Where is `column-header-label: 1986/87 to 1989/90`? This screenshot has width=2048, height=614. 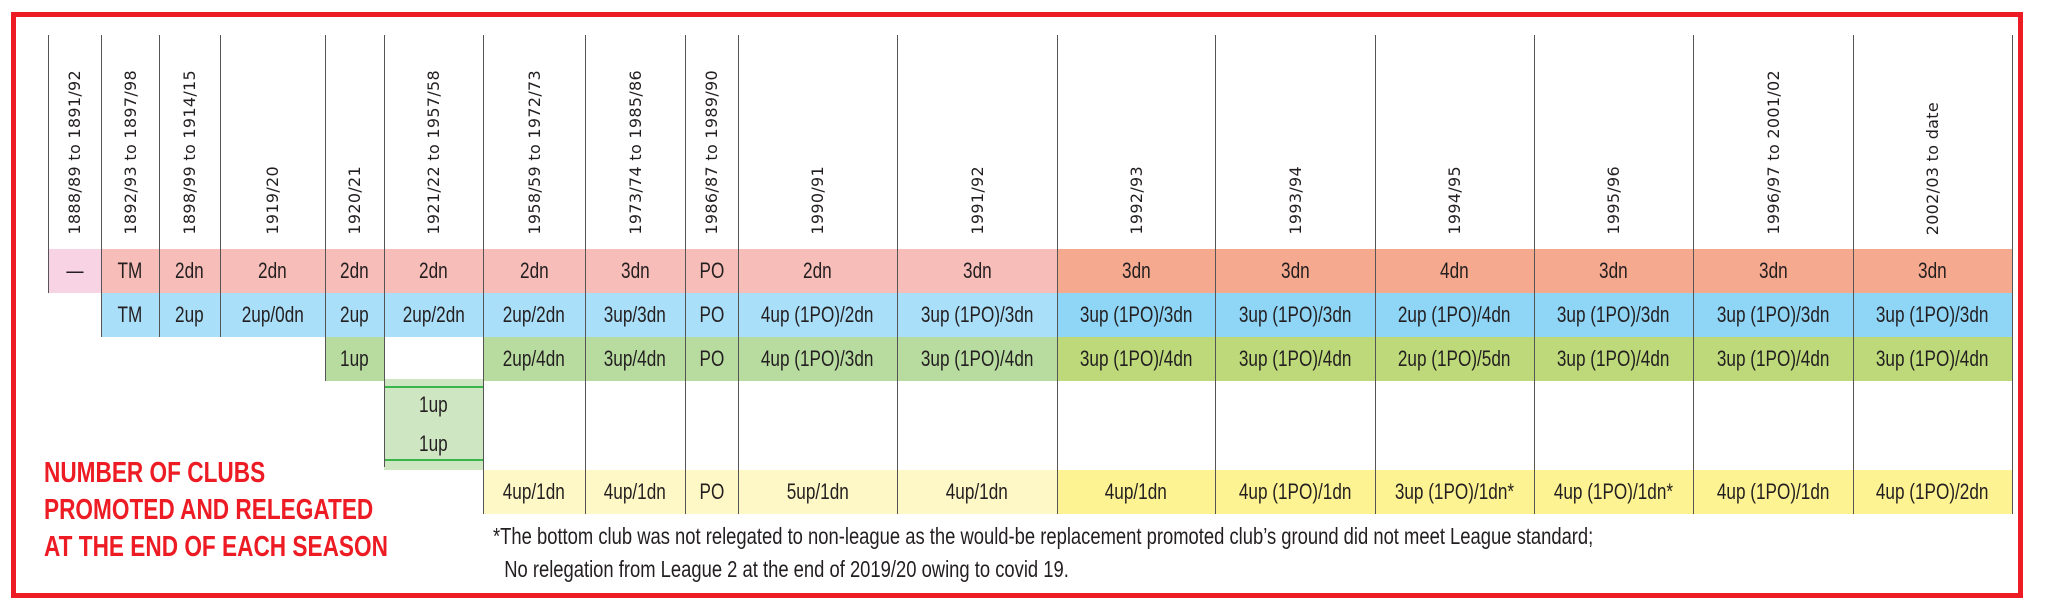 column-header-label: 1986/87 to 1989/90 is located at coordinates (711, 152).